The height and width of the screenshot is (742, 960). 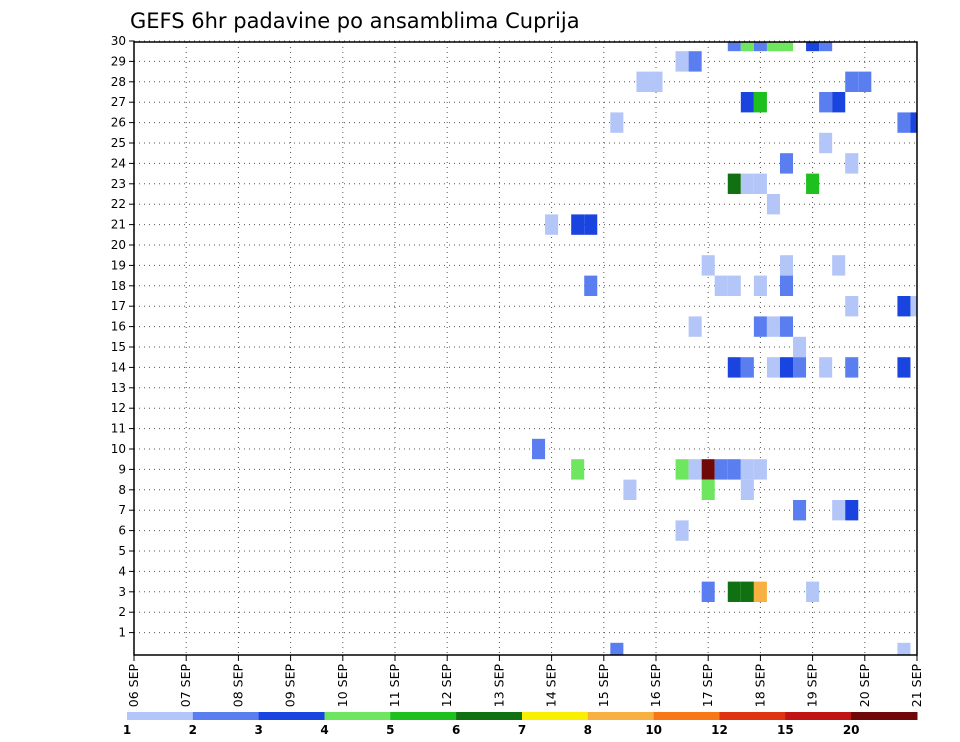 What do you see at coordinates (118, 184) in the screenshot?
I see `y-tick-label: 23` at bounding box center [118, 184].